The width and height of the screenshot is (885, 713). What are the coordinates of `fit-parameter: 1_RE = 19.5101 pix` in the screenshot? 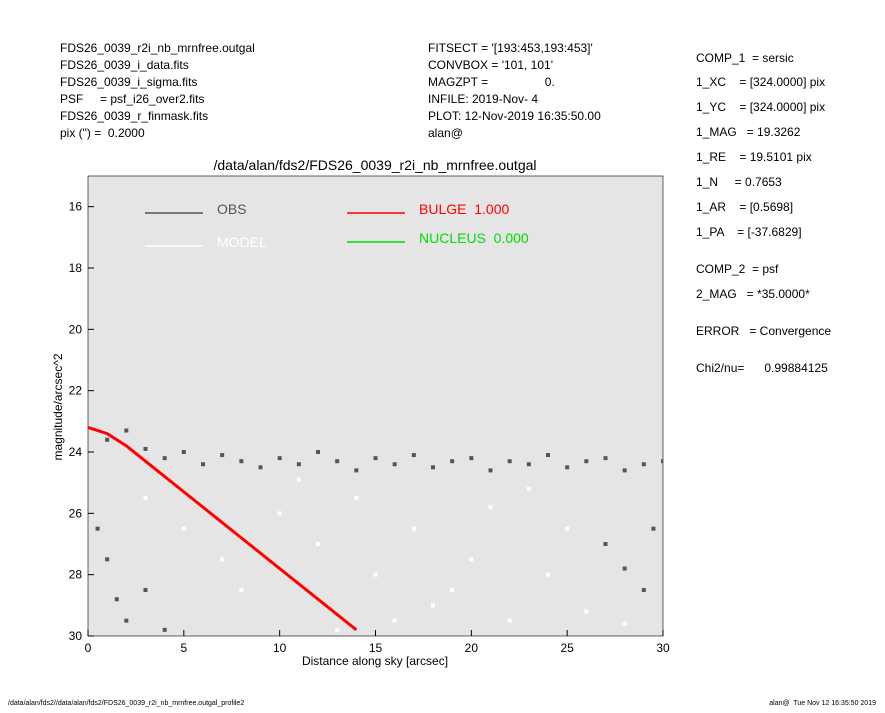 It's located at (754, 157).